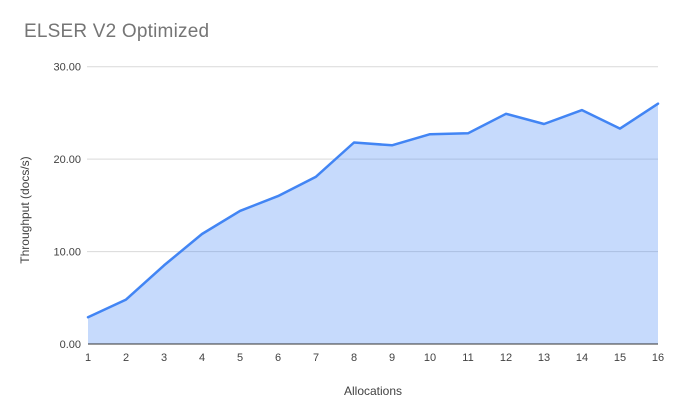  I want to click on x-tick-label: 14, so click(582, 358).